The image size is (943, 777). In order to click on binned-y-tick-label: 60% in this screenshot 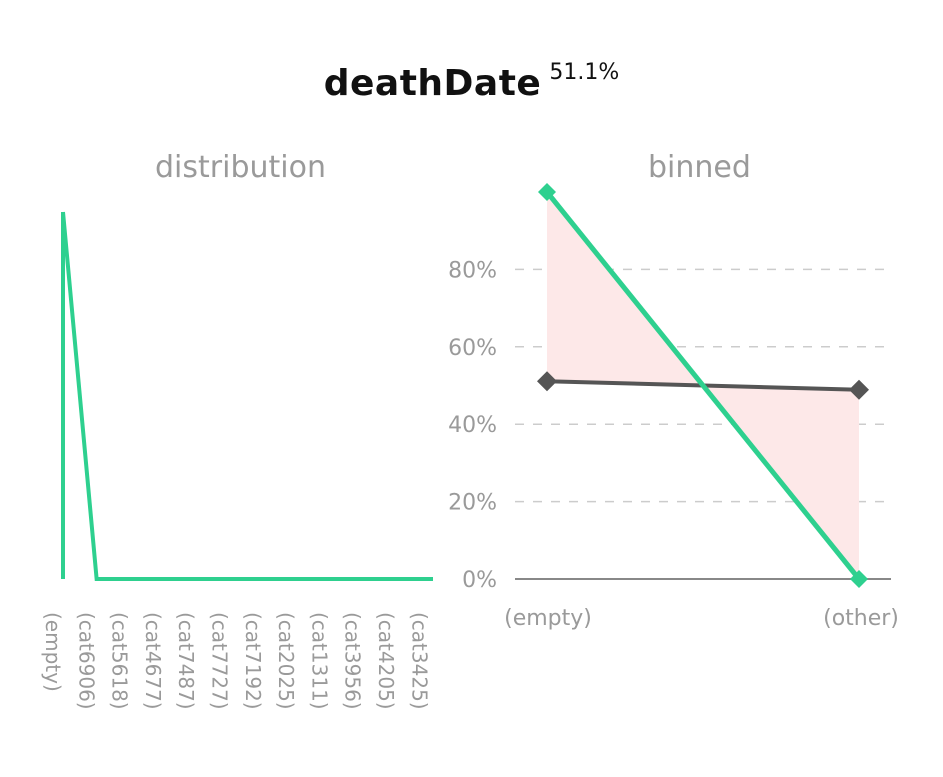, I will do `click(472, 348)`.